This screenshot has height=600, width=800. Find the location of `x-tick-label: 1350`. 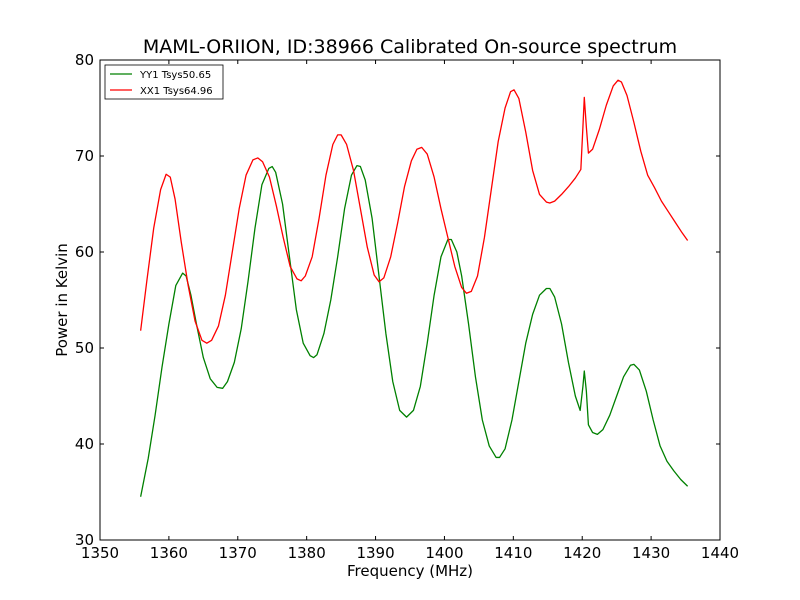

x-tick-label: 1350 is located at coordinates (100, 553).